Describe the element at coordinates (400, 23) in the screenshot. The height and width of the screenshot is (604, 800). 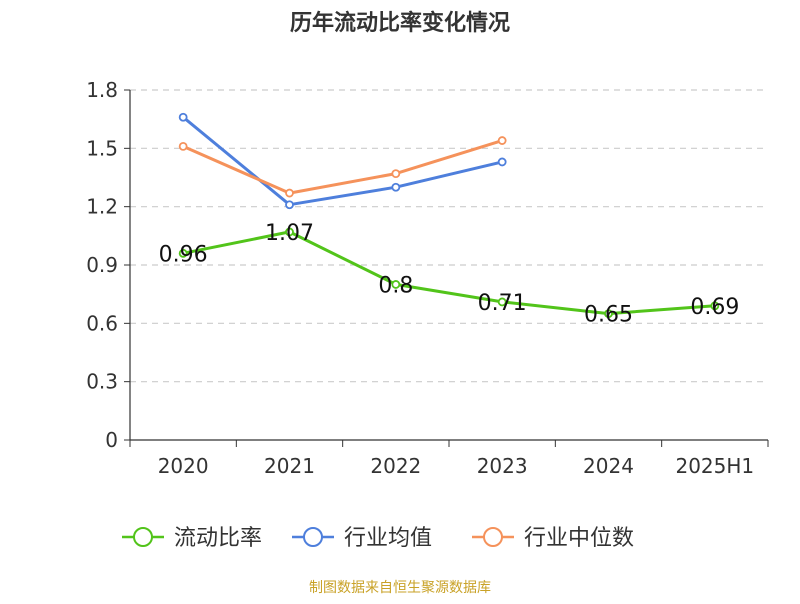
I see `chart-title: 历年流动比率变化情况` at that location.